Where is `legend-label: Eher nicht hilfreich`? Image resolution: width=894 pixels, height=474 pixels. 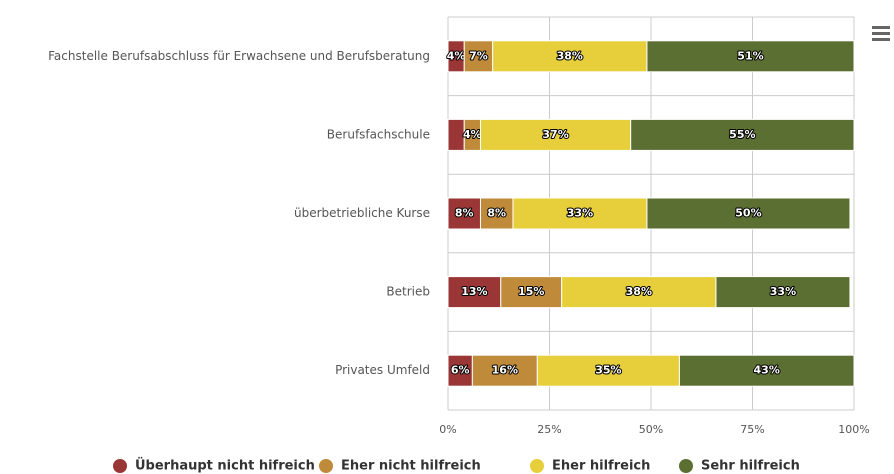 legend-label: Eher nicht hilfreich is located at coordinates (411, 466).